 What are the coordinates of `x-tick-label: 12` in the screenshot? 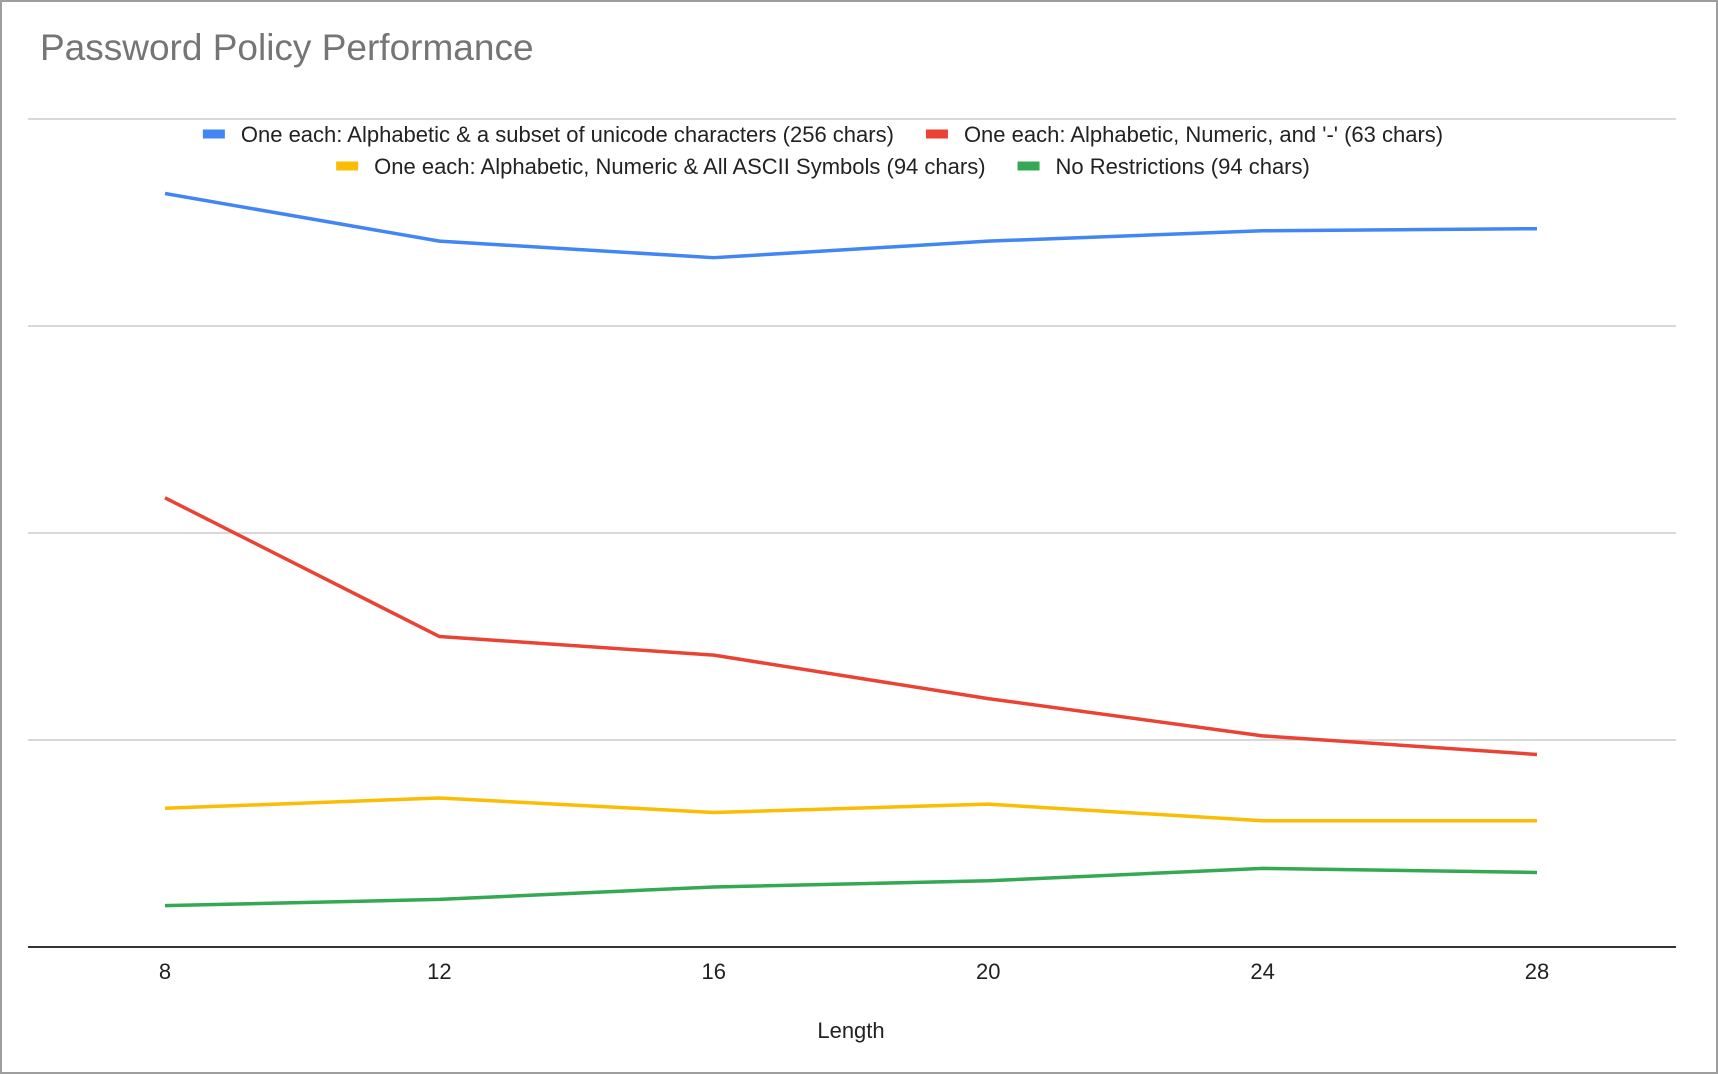 It's located at (439, 971).